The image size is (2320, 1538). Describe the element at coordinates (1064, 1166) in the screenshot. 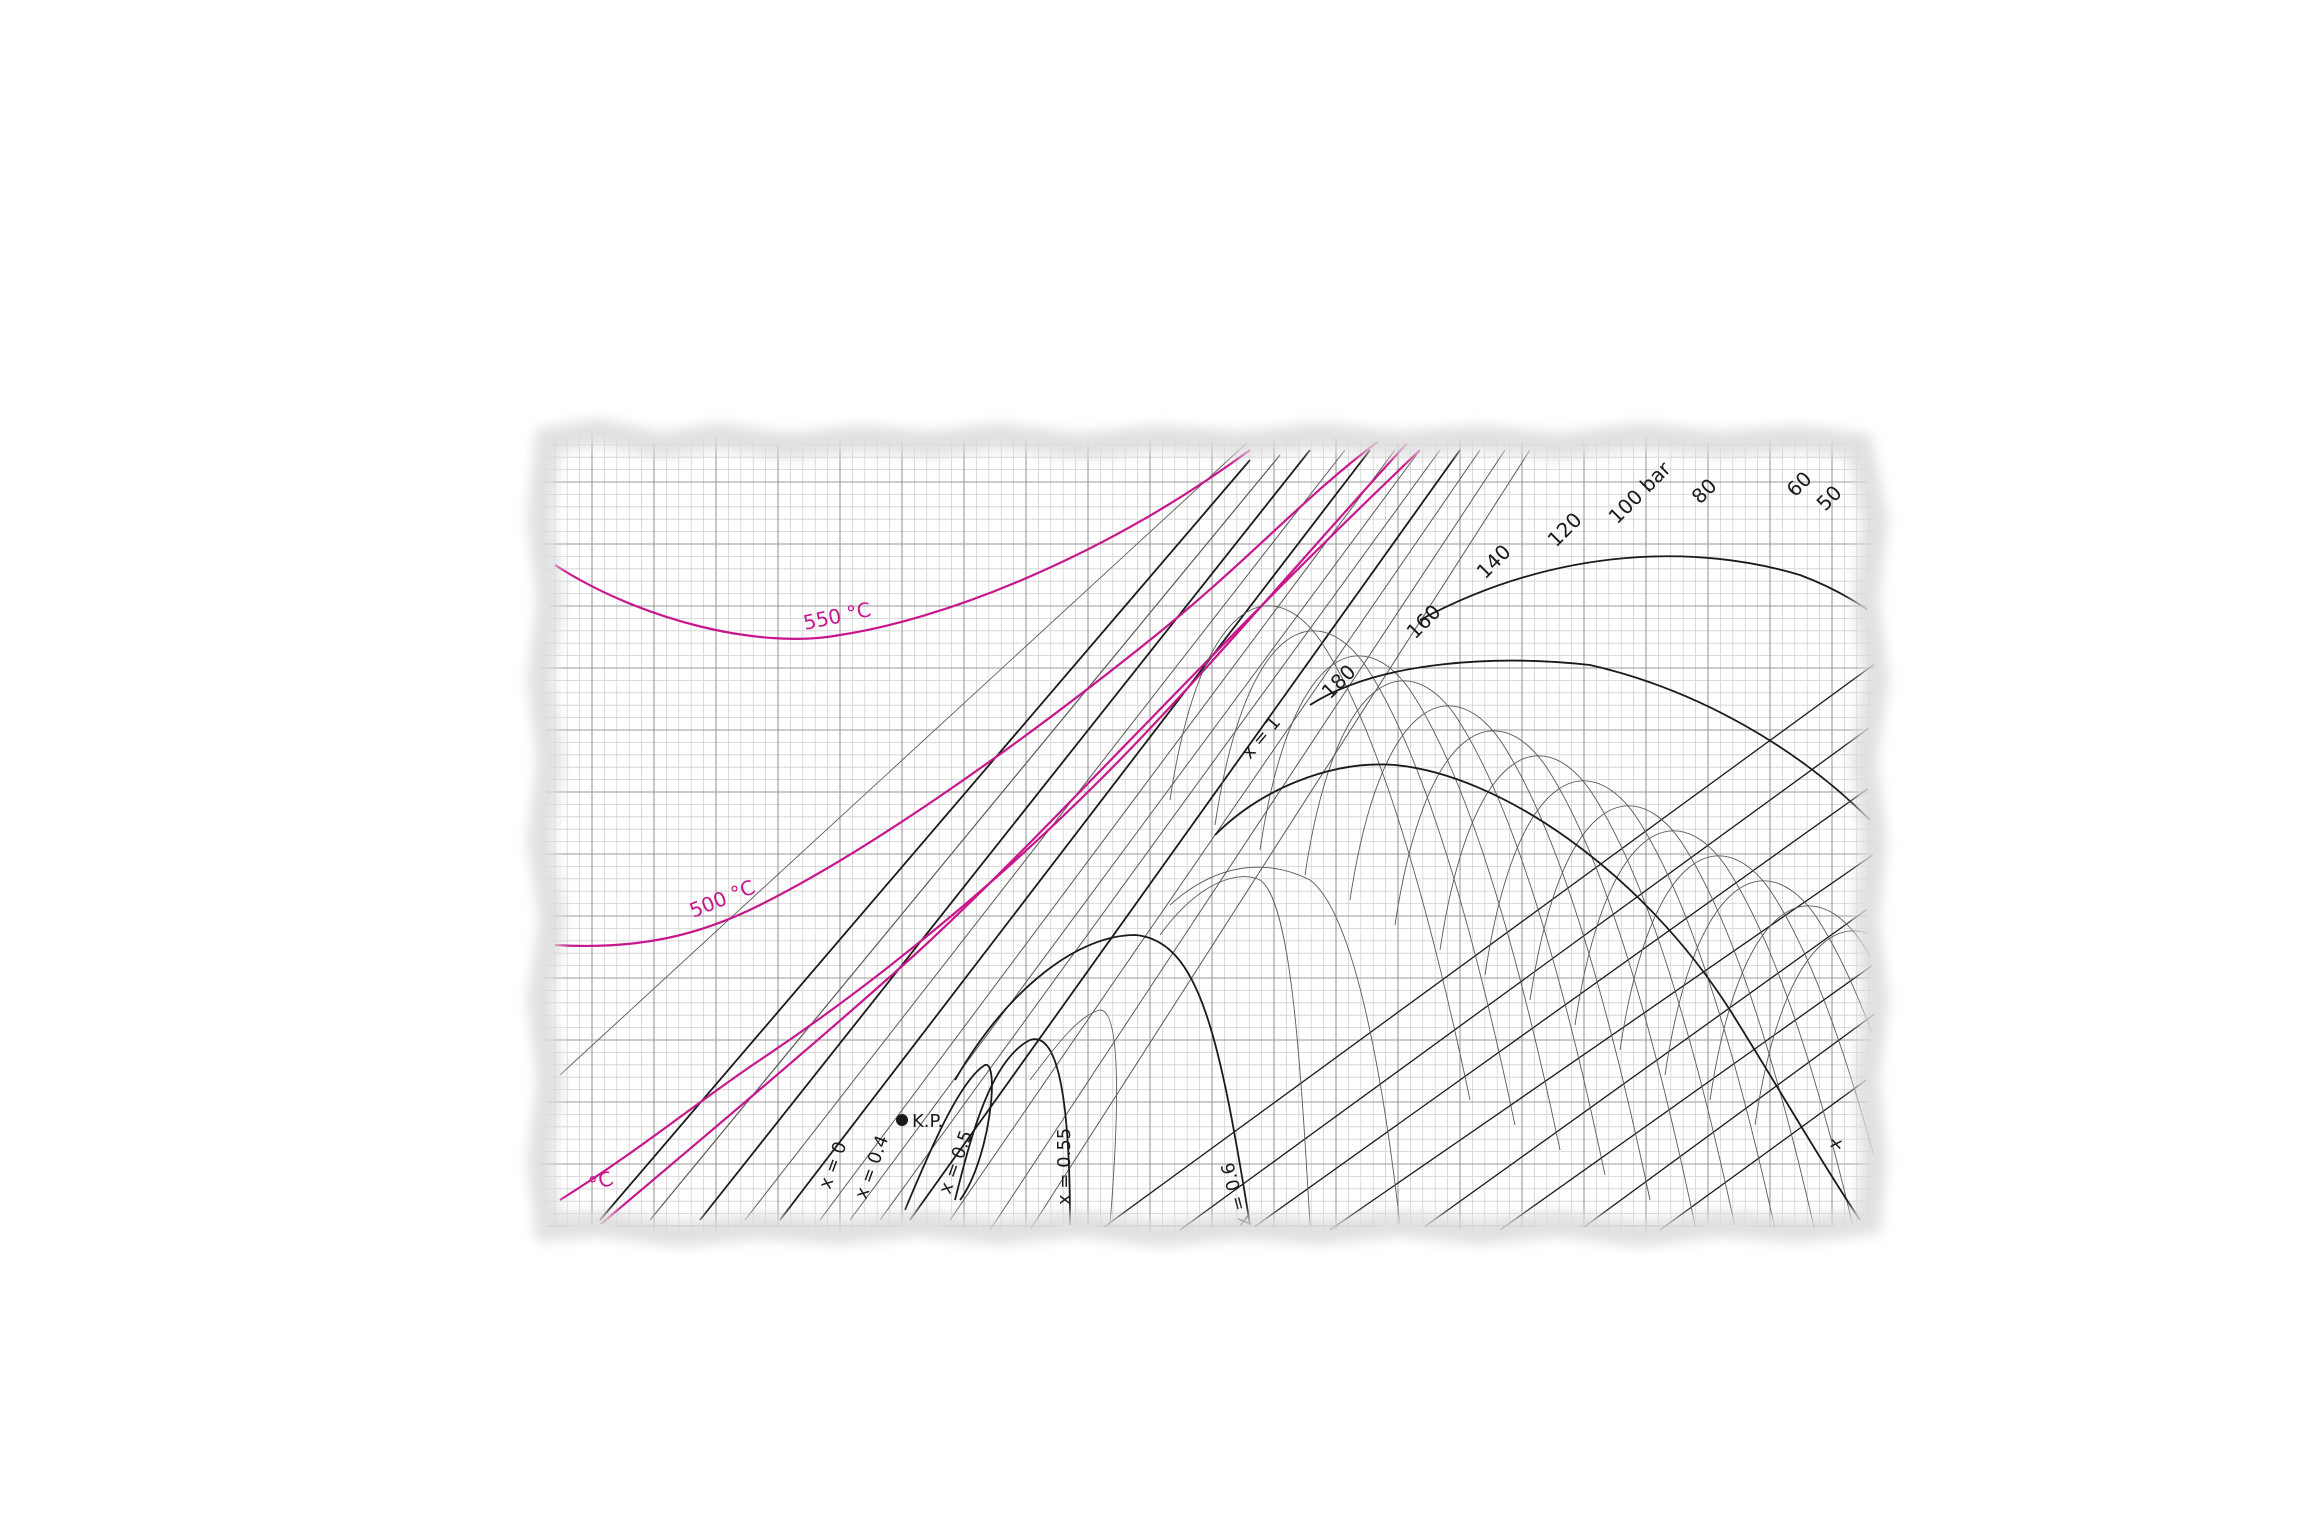

I see `quality-label-3: x = 0.55` at that location.